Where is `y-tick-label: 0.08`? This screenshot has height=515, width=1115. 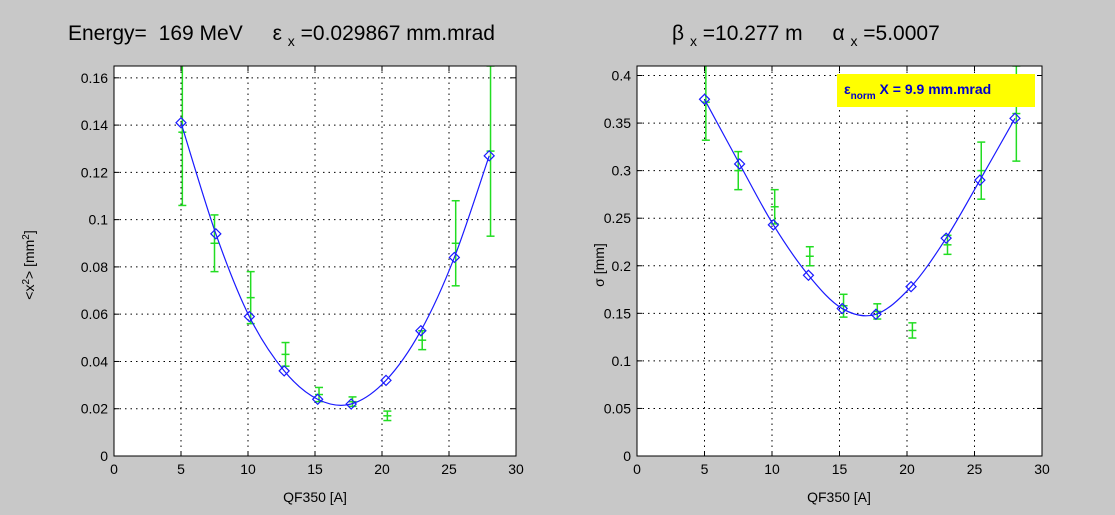 y-tick-label: 0.08 is located at coordinates (94, 267).